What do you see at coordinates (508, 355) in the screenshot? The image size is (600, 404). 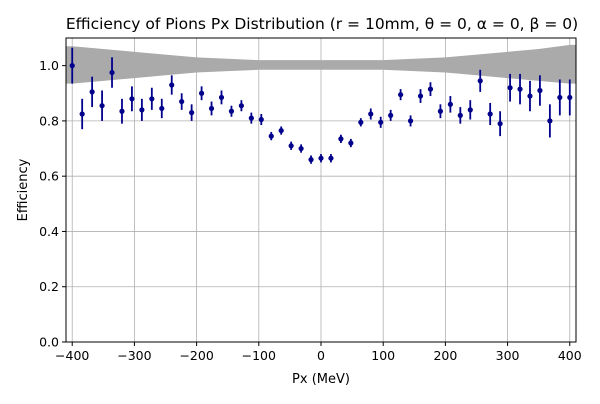 I see `x-tick-label: 300` at bounding box center [508, 355].